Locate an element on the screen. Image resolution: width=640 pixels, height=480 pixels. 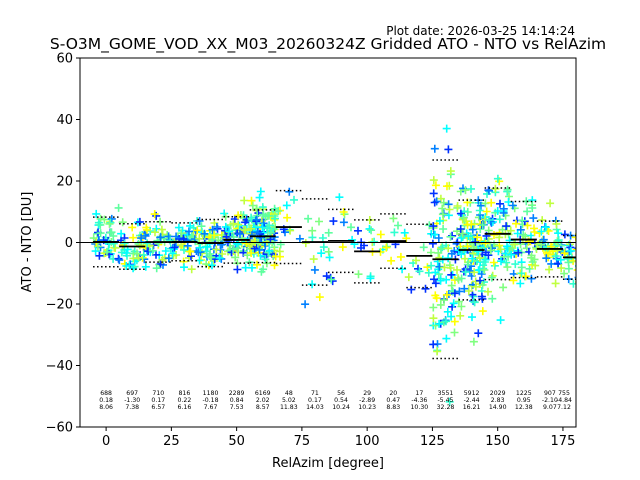
bin-stat-label: 20 is located at coordinates (393, 393).